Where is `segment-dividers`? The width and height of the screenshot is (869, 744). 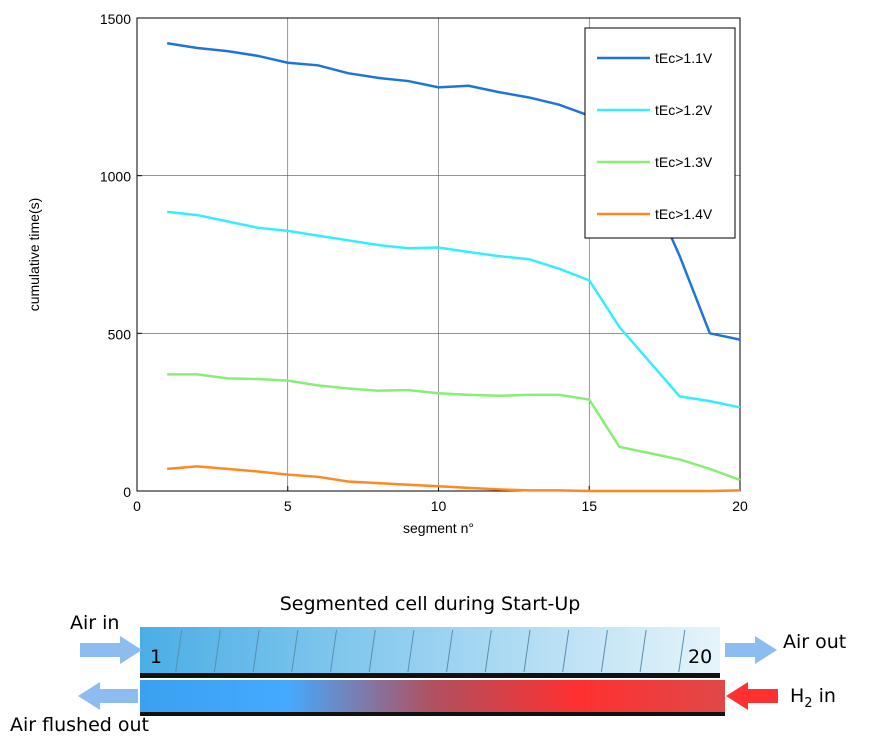 segment-dividers is located at coordinates (430, 651).